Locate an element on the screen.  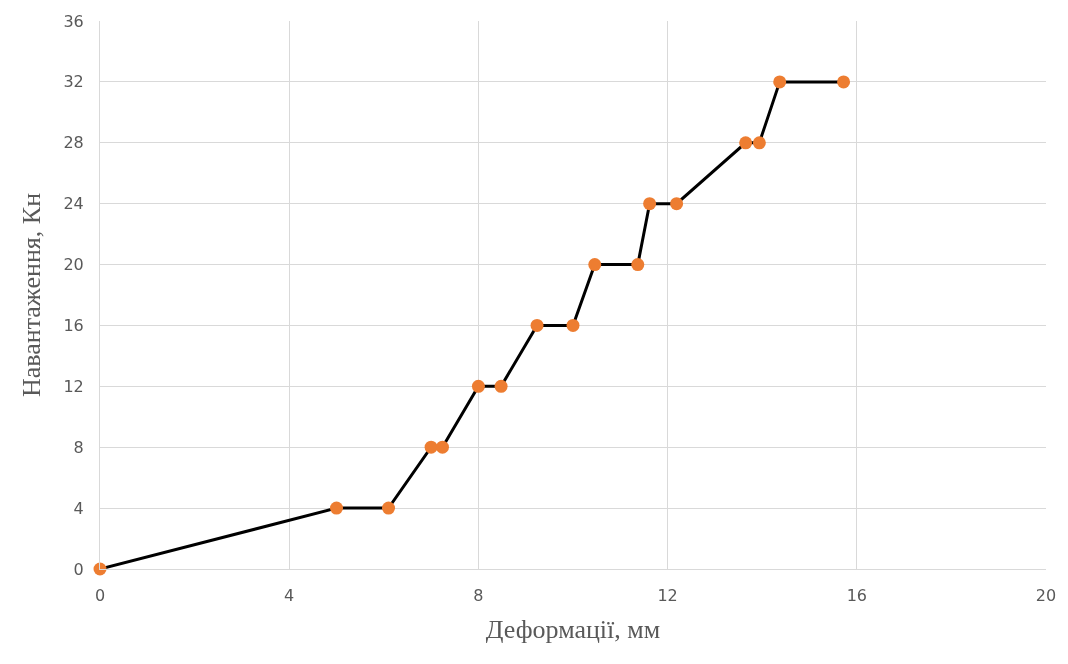
y-tick-label: 32 is located at coordinates (73, 82).